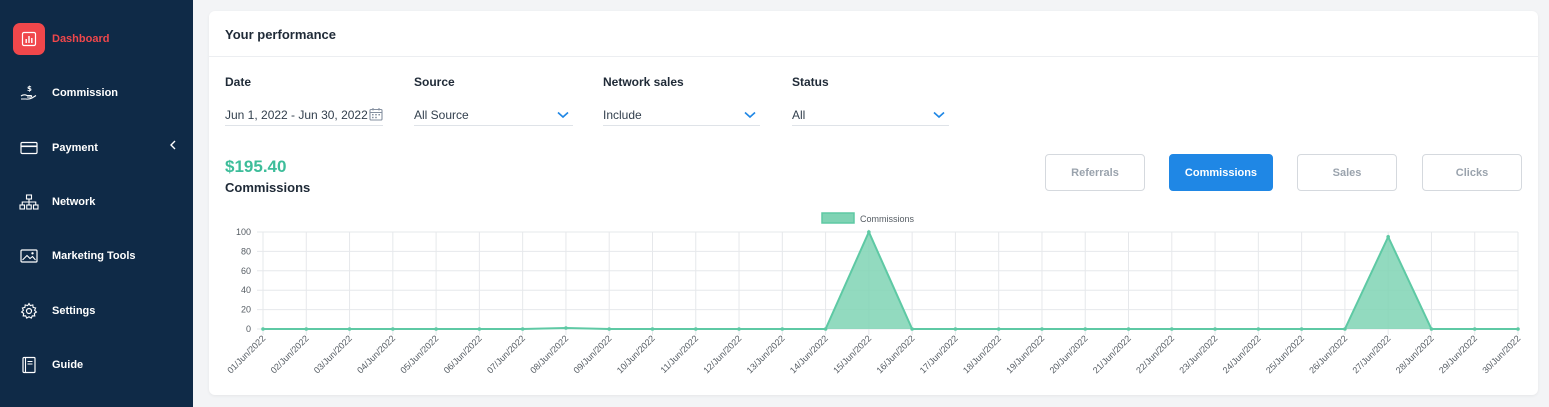 This screenshot has width=1549, height=407. What do you see at coordinates (296, 115) in the screenshot?
I see `date-range-value: Jun 1, 2022 - Jun 30, 2022` at bounding box center [296, 115].